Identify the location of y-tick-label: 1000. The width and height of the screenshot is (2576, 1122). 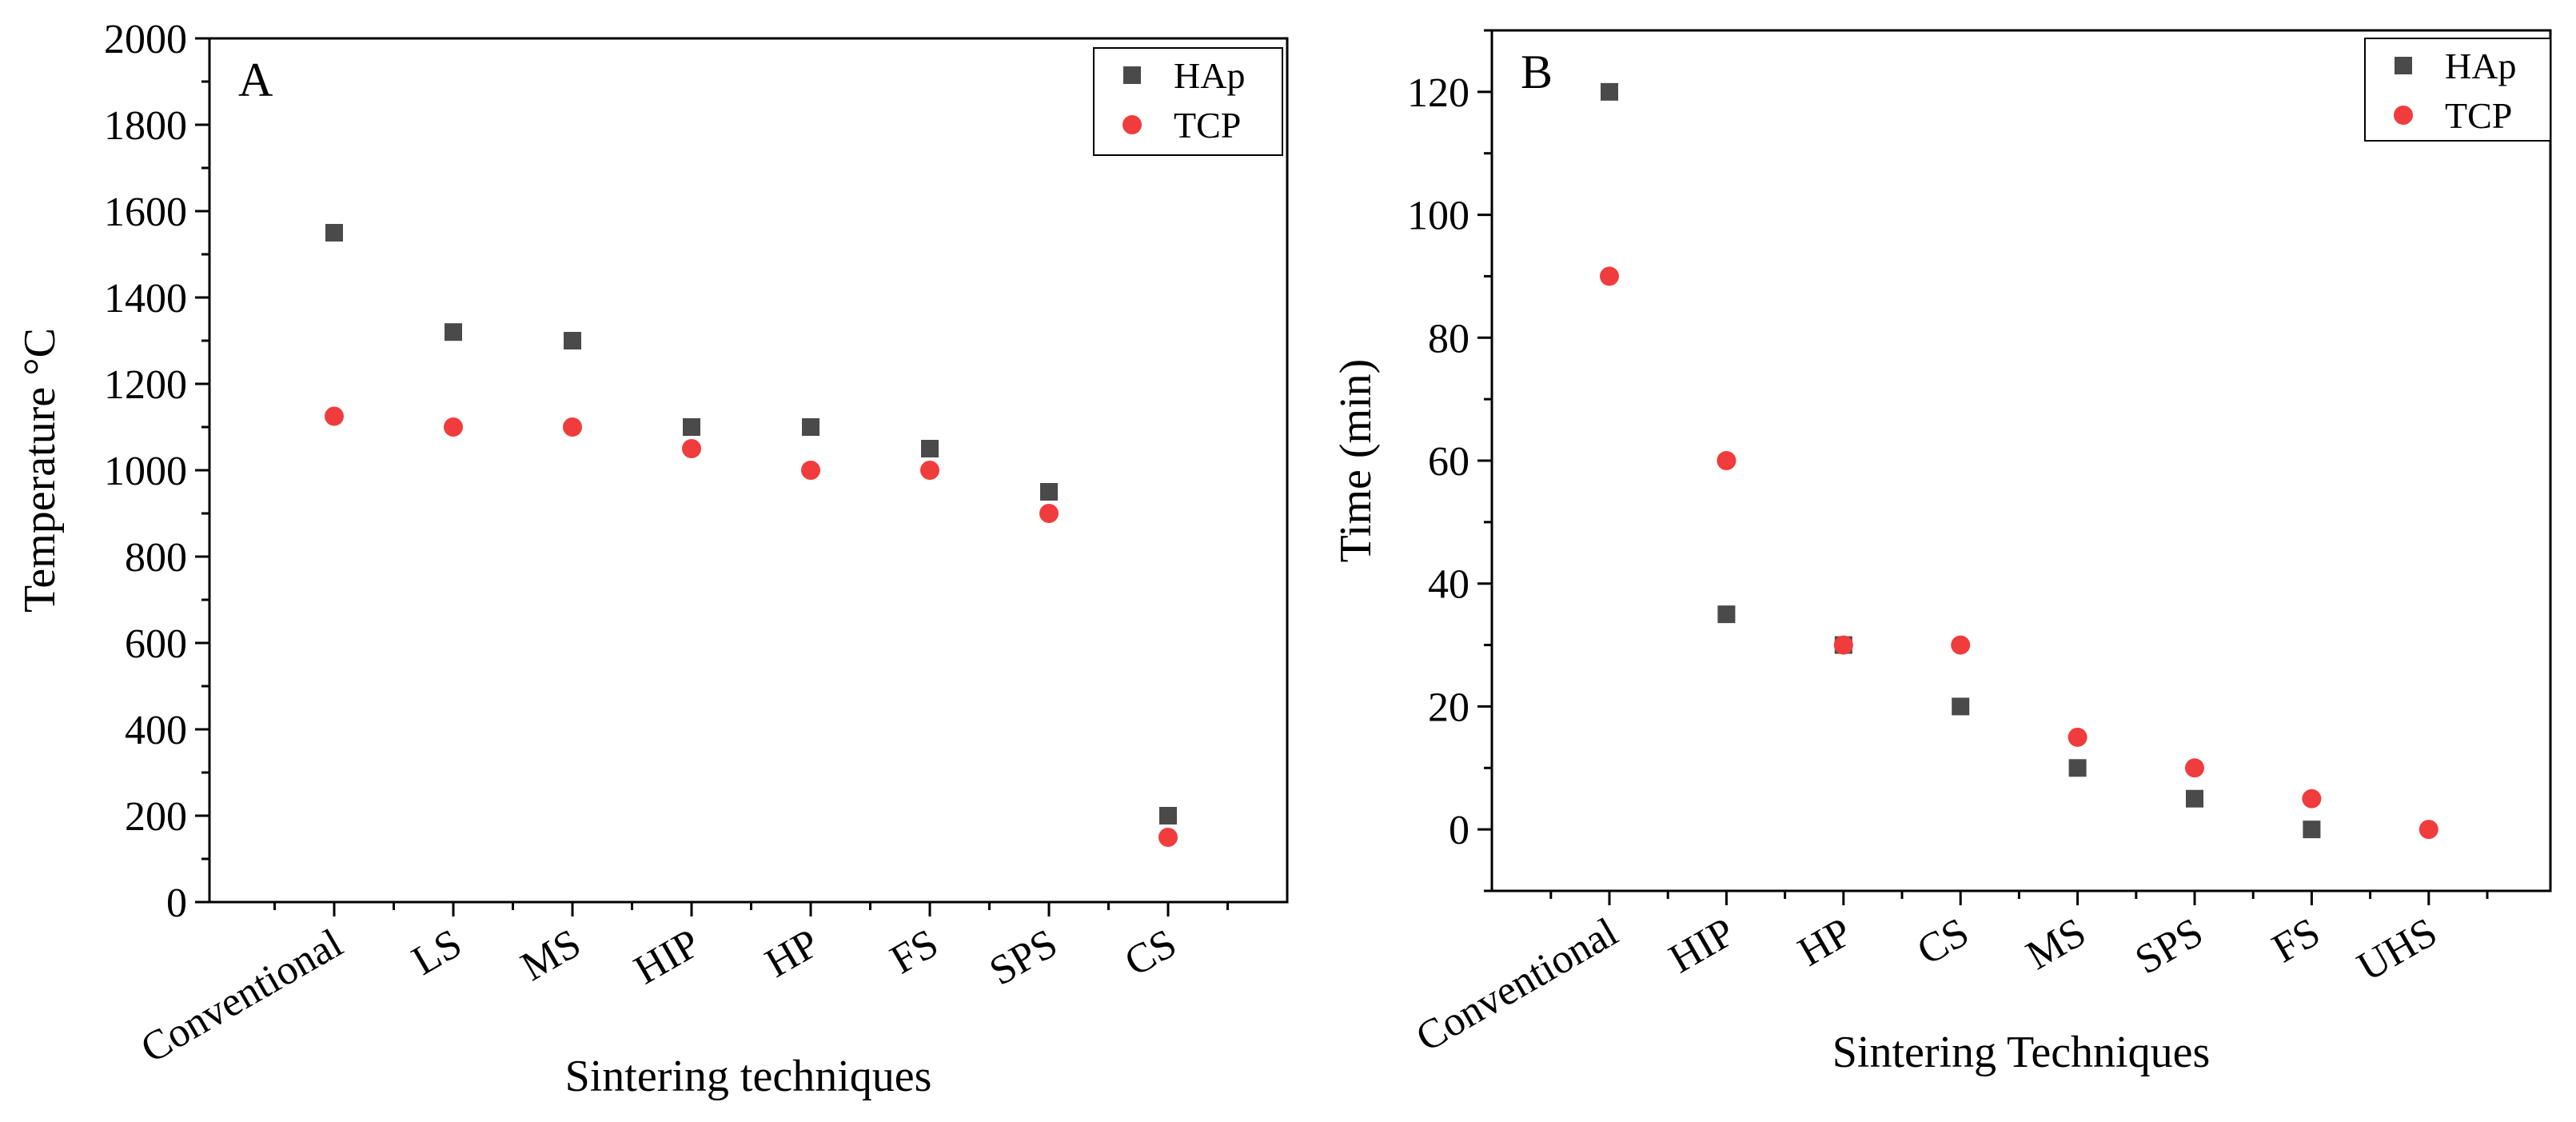
(146, 471).